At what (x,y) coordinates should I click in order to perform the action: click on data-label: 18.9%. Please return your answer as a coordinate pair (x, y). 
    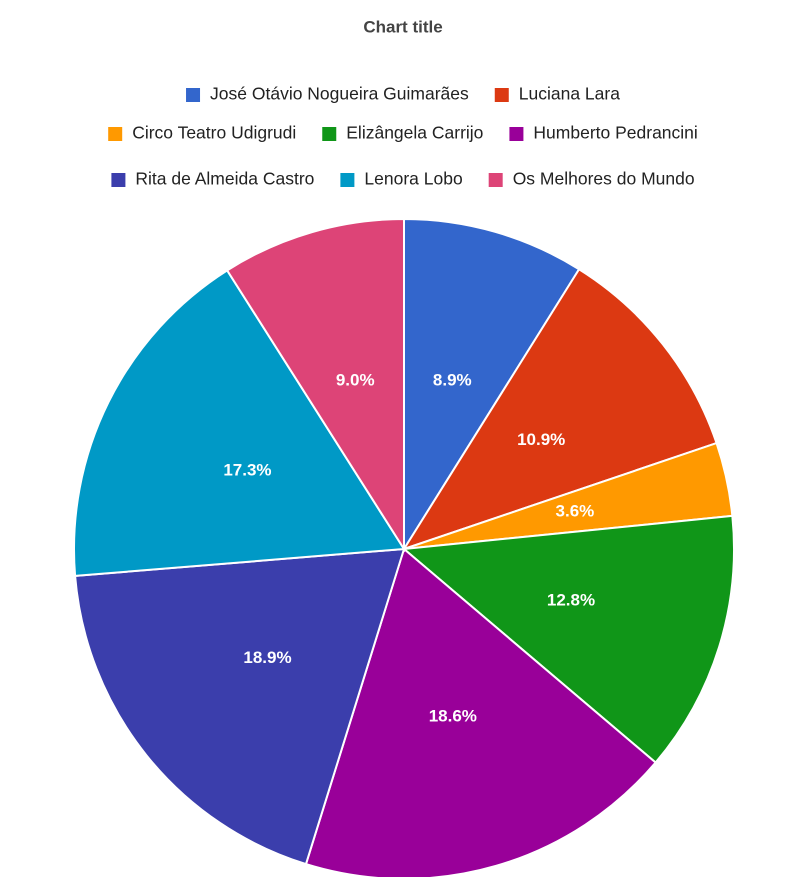
    Looking at the image, I should click on (267, 657).